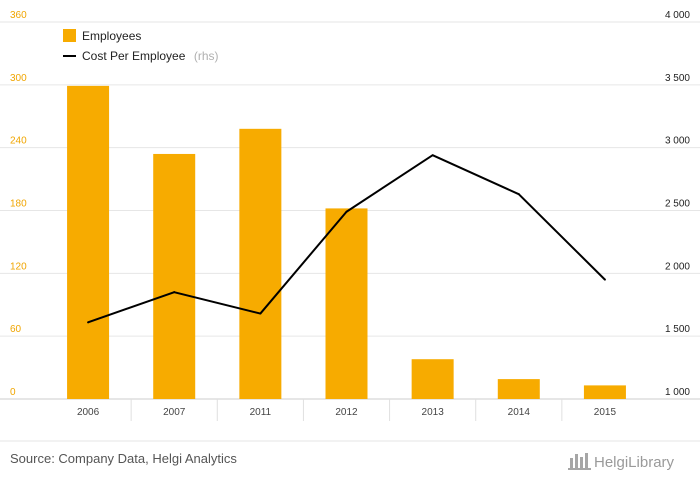 The height and width of the screenshot is (483, 700). Describe the element at coordinates (677, 141) in the screenshot. I see `y-right-tick-label: 3 000` at that location.